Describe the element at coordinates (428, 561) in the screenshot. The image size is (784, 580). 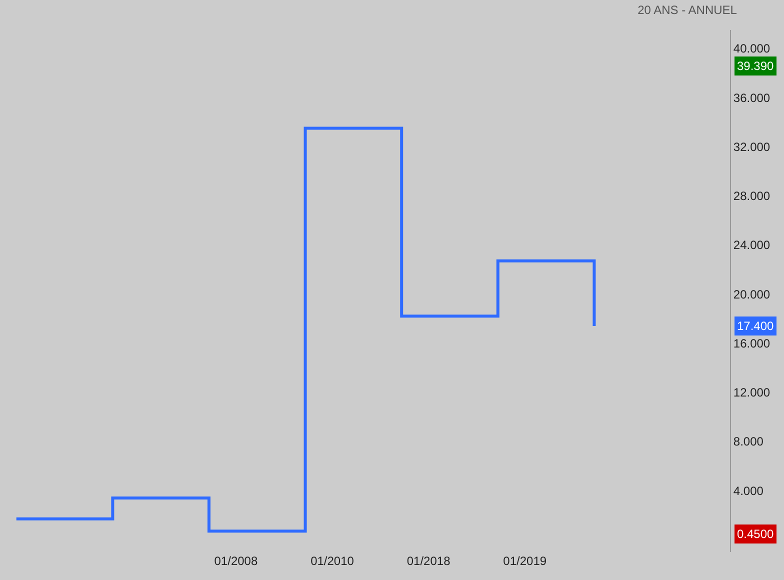
I see `x-tick-label: 01/2018` at that location.